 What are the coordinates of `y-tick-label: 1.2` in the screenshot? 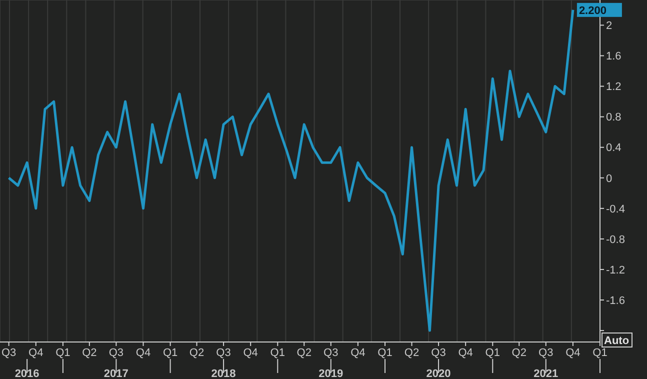 It's located at (614, 87).